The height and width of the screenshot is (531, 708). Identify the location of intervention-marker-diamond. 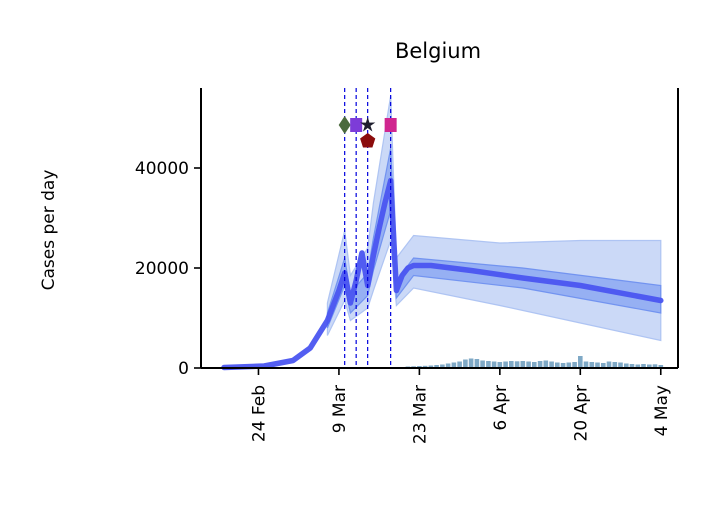
(344, 125).